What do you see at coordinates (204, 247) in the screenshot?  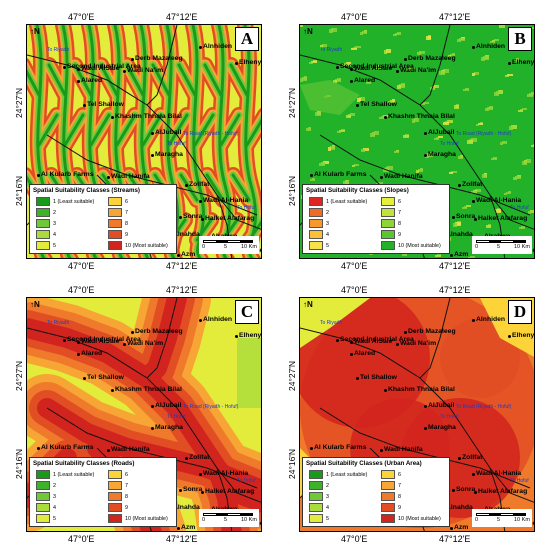 I see `scale-label-zero: 0` at bounding box center [204, 247].